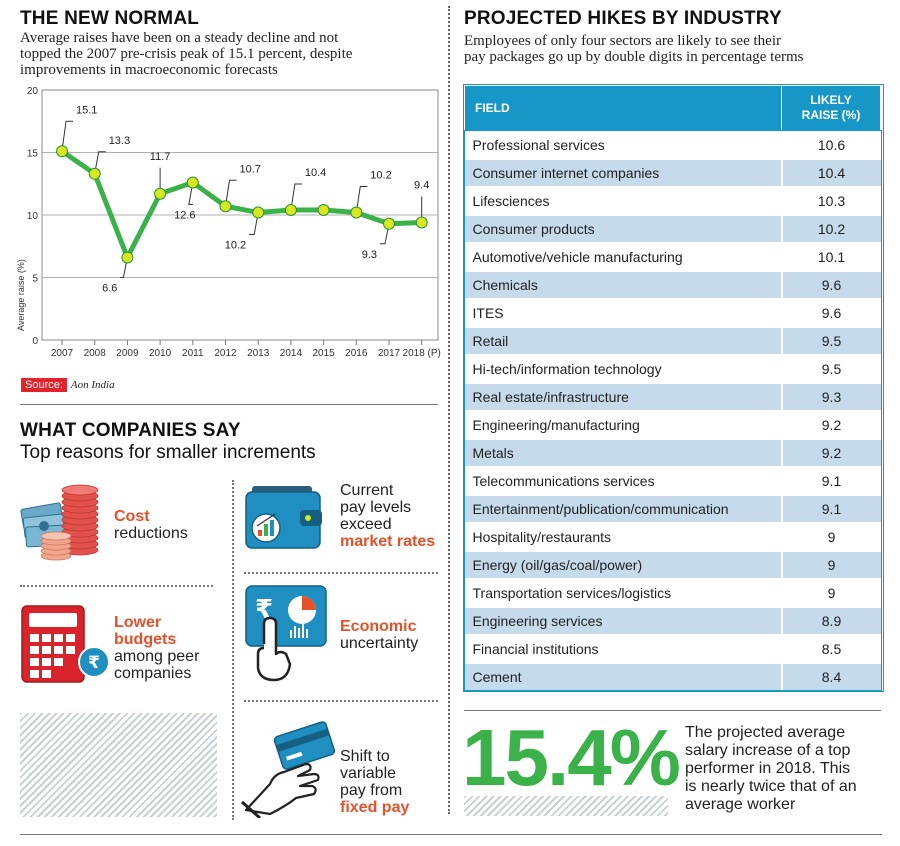  I want to click on table-row: Metals 9.2, so click(672, 452).